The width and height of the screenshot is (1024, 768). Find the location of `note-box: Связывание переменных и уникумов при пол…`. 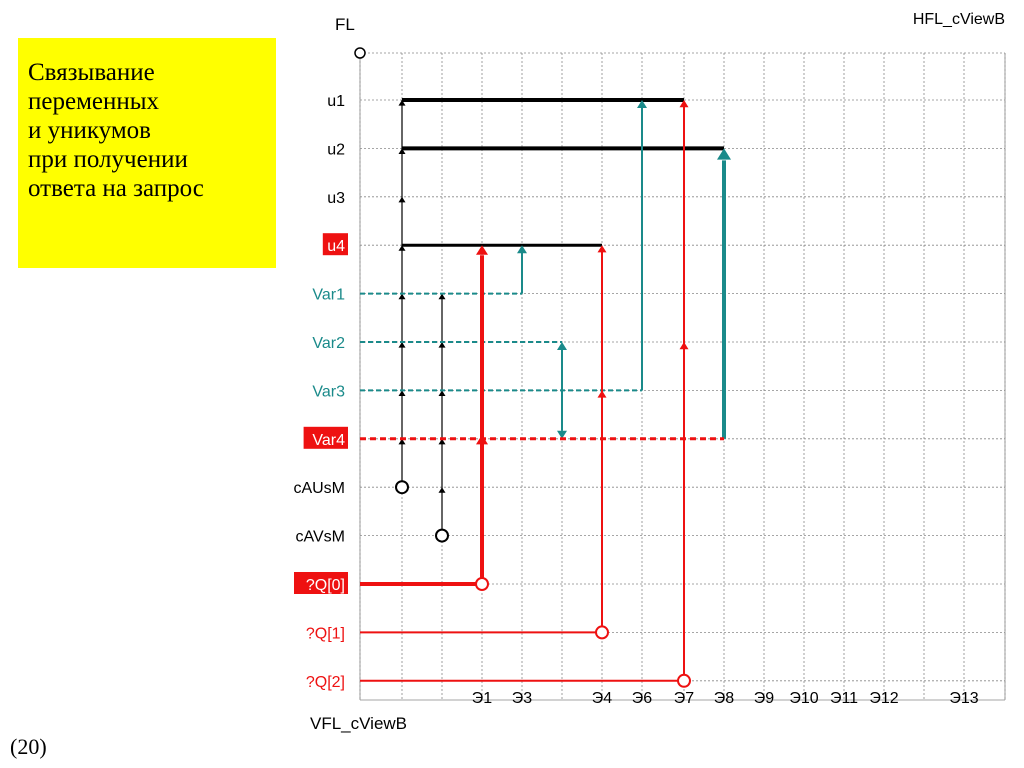

note-box: Связывание переменных и уникумов при пол… is located at coordinates (147, 153).